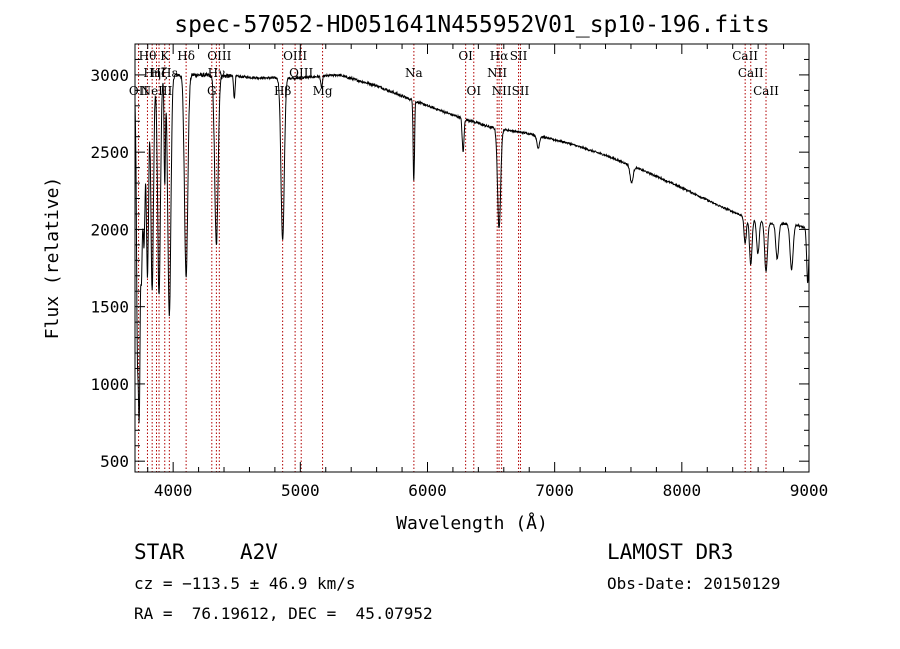  What do you see at coordinates (109, 75) in the screenshot?
I see `y-tick-label: 3000` at bounding box center [109, 75].